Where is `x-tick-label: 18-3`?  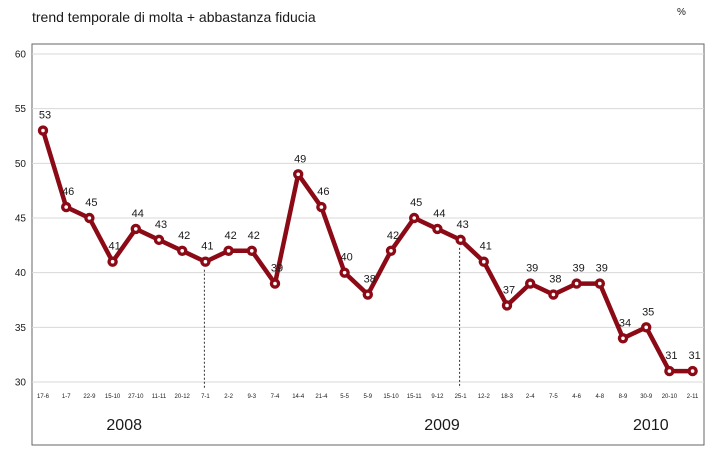 x-tick-label: 18-3 is located at coordinates (507, 397).